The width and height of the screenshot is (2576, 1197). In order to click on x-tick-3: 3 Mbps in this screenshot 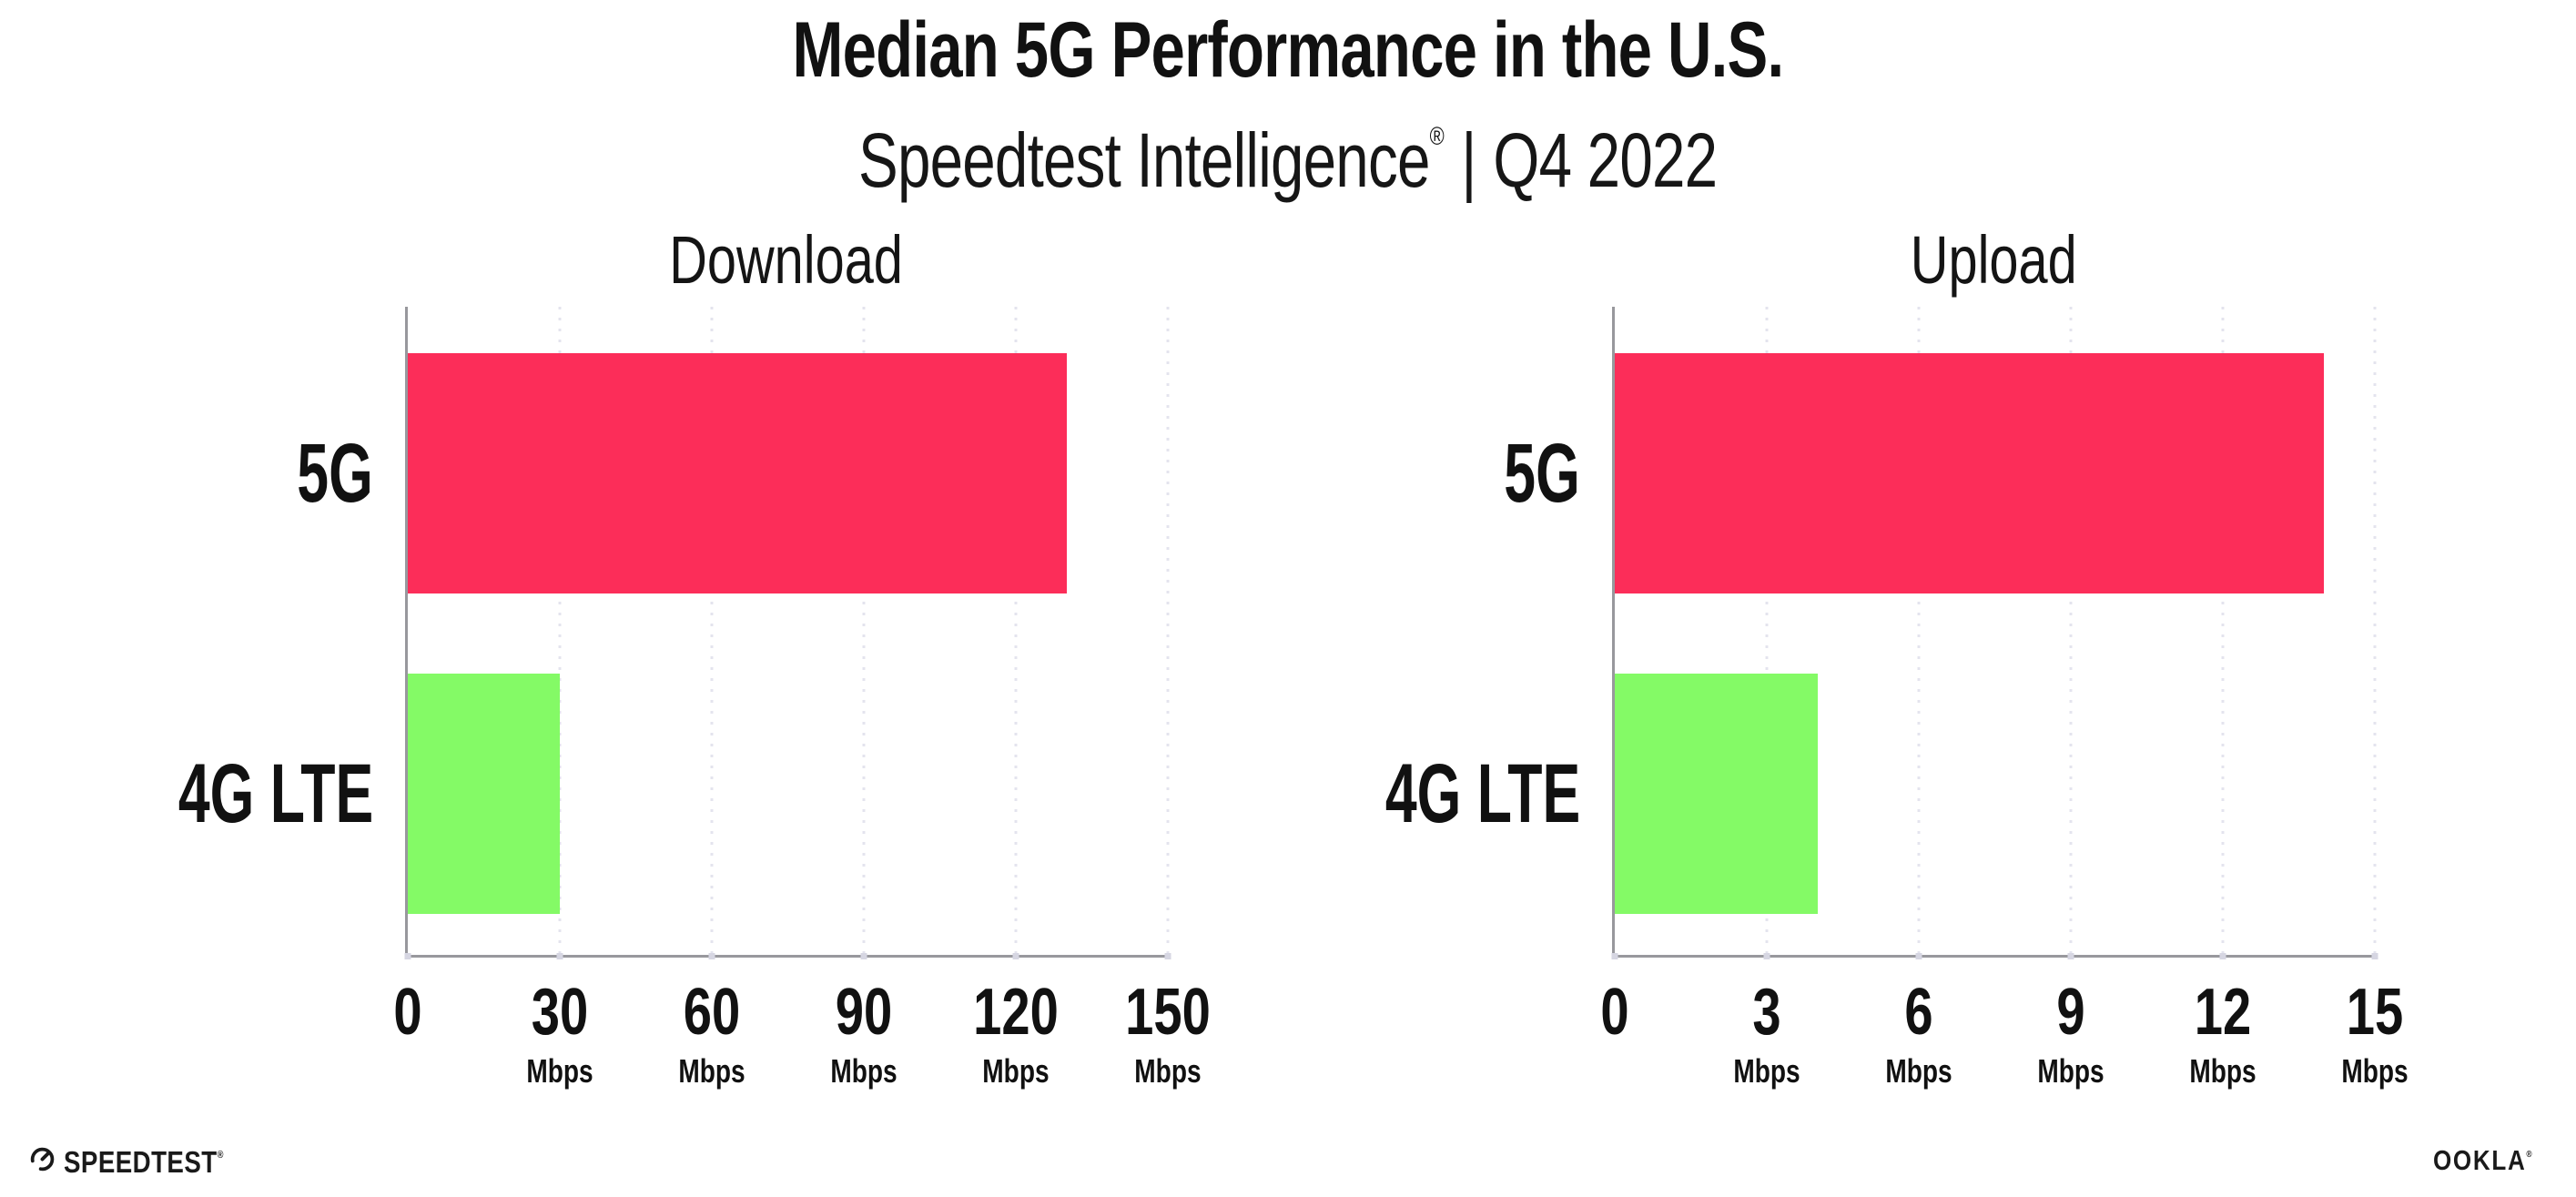, I will do `click(1767, 1034)`.